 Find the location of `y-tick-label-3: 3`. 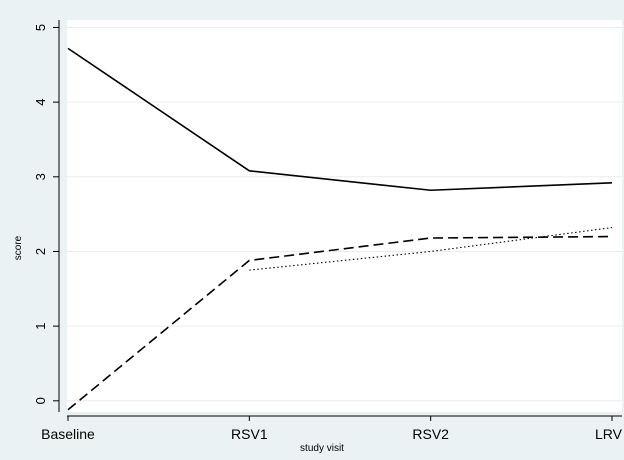

y-tick-label-3: 3 is located at coordinates (40, 176).